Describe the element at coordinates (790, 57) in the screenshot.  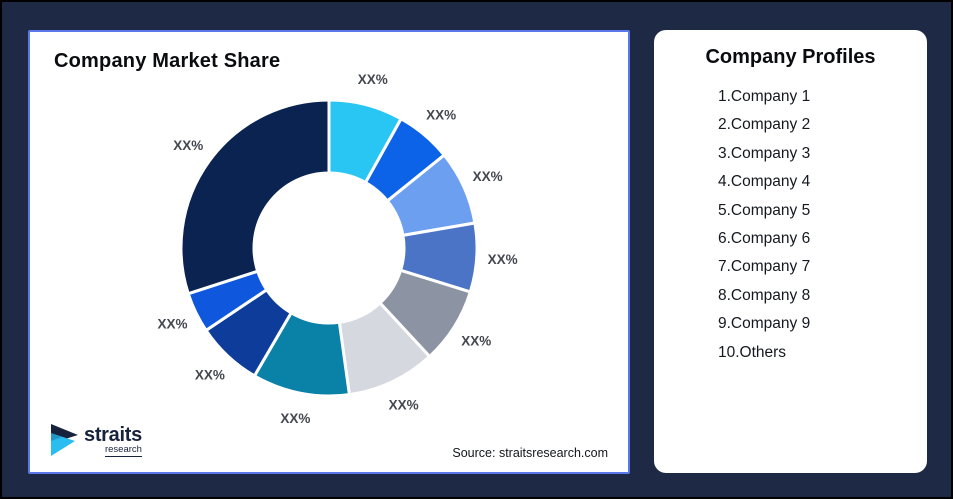
I see `profiles-title: Company Profiles` at that location.